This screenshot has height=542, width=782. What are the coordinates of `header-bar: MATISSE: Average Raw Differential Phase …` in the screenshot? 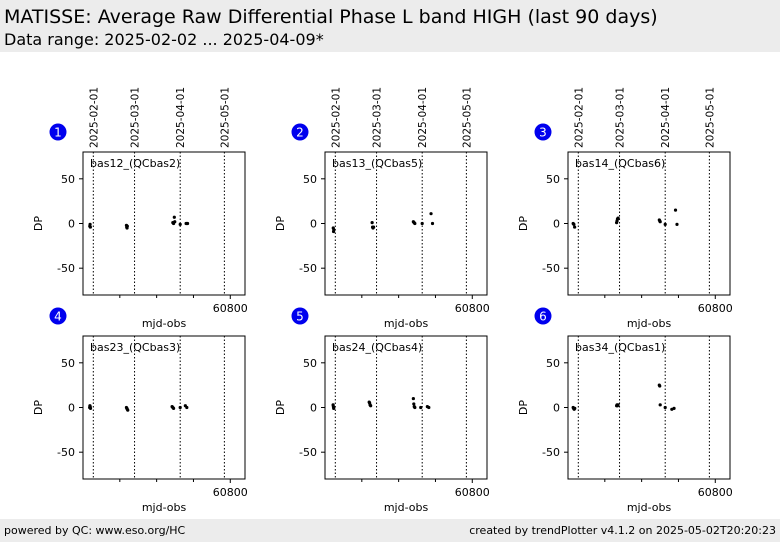 It's located at (390, 26).